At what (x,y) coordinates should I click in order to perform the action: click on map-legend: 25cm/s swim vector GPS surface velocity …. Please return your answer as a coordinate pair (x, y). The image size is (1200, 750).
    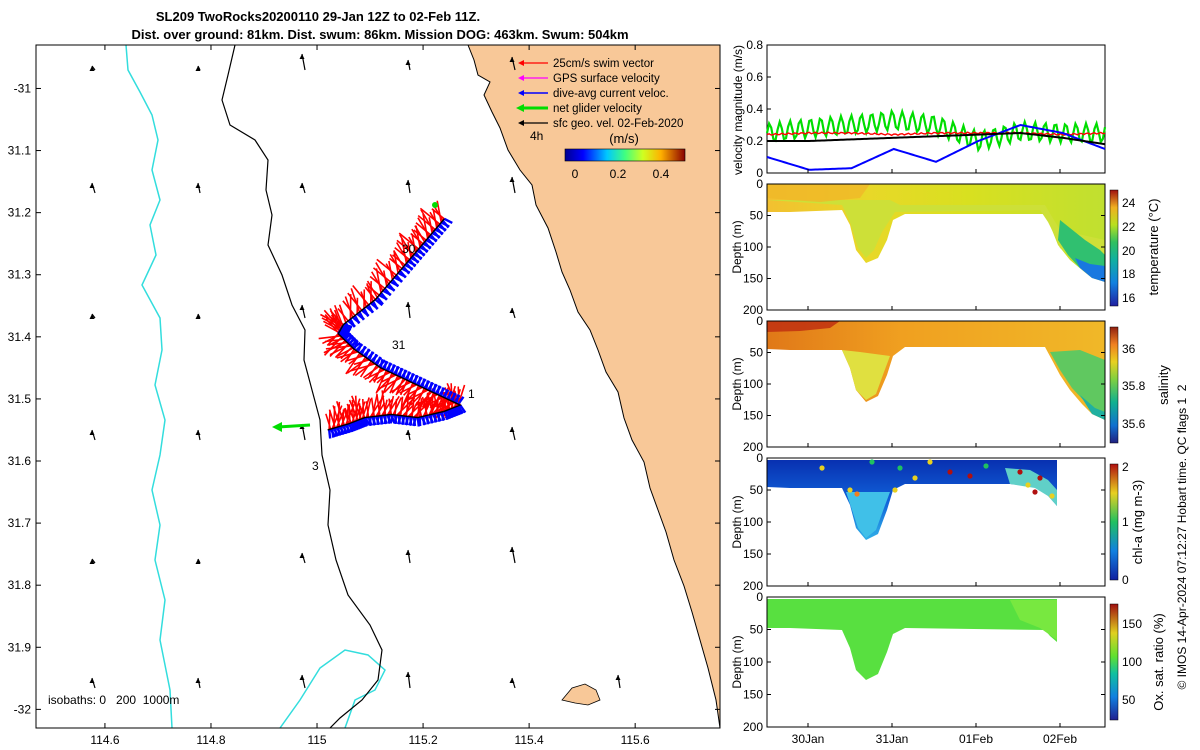
    Looking at the image, I should click on (601, 119).